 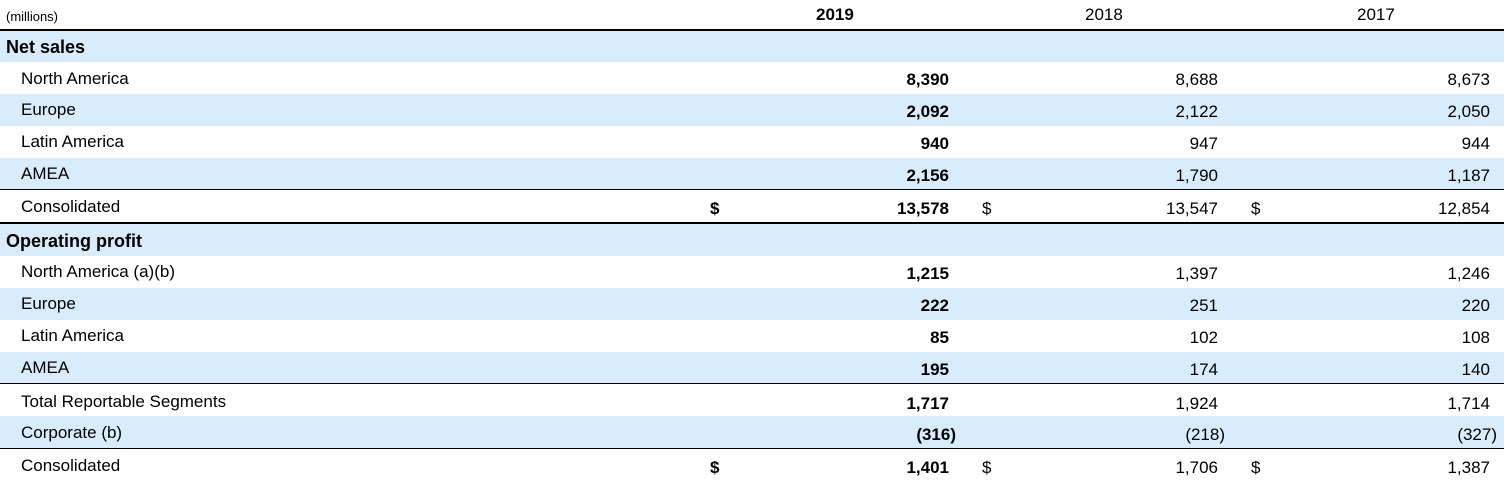 What do you see at coordinates (1203, 369) in the screenshot?
I see `value-2018: 174` at bounding box center [1203, 369].